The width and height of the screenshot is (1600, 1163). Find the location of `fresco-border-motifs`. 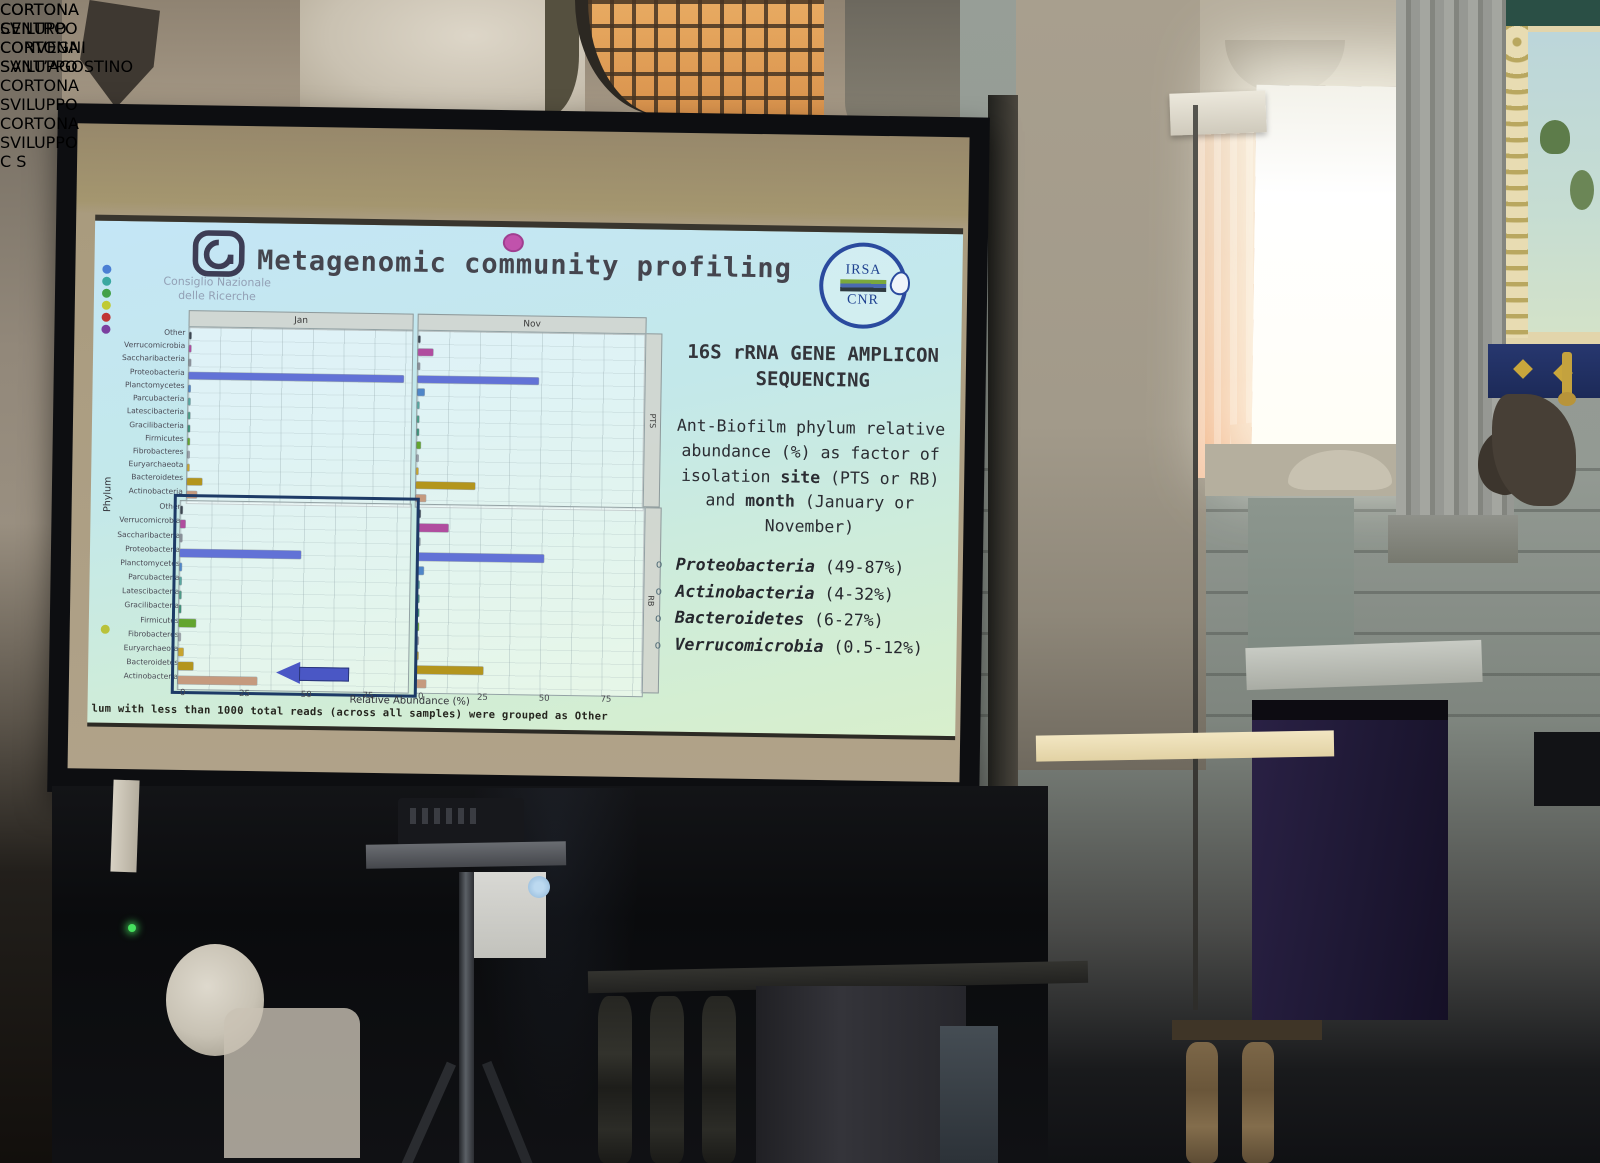

fresco-border-motifs is located at coordinates (1517, 182).